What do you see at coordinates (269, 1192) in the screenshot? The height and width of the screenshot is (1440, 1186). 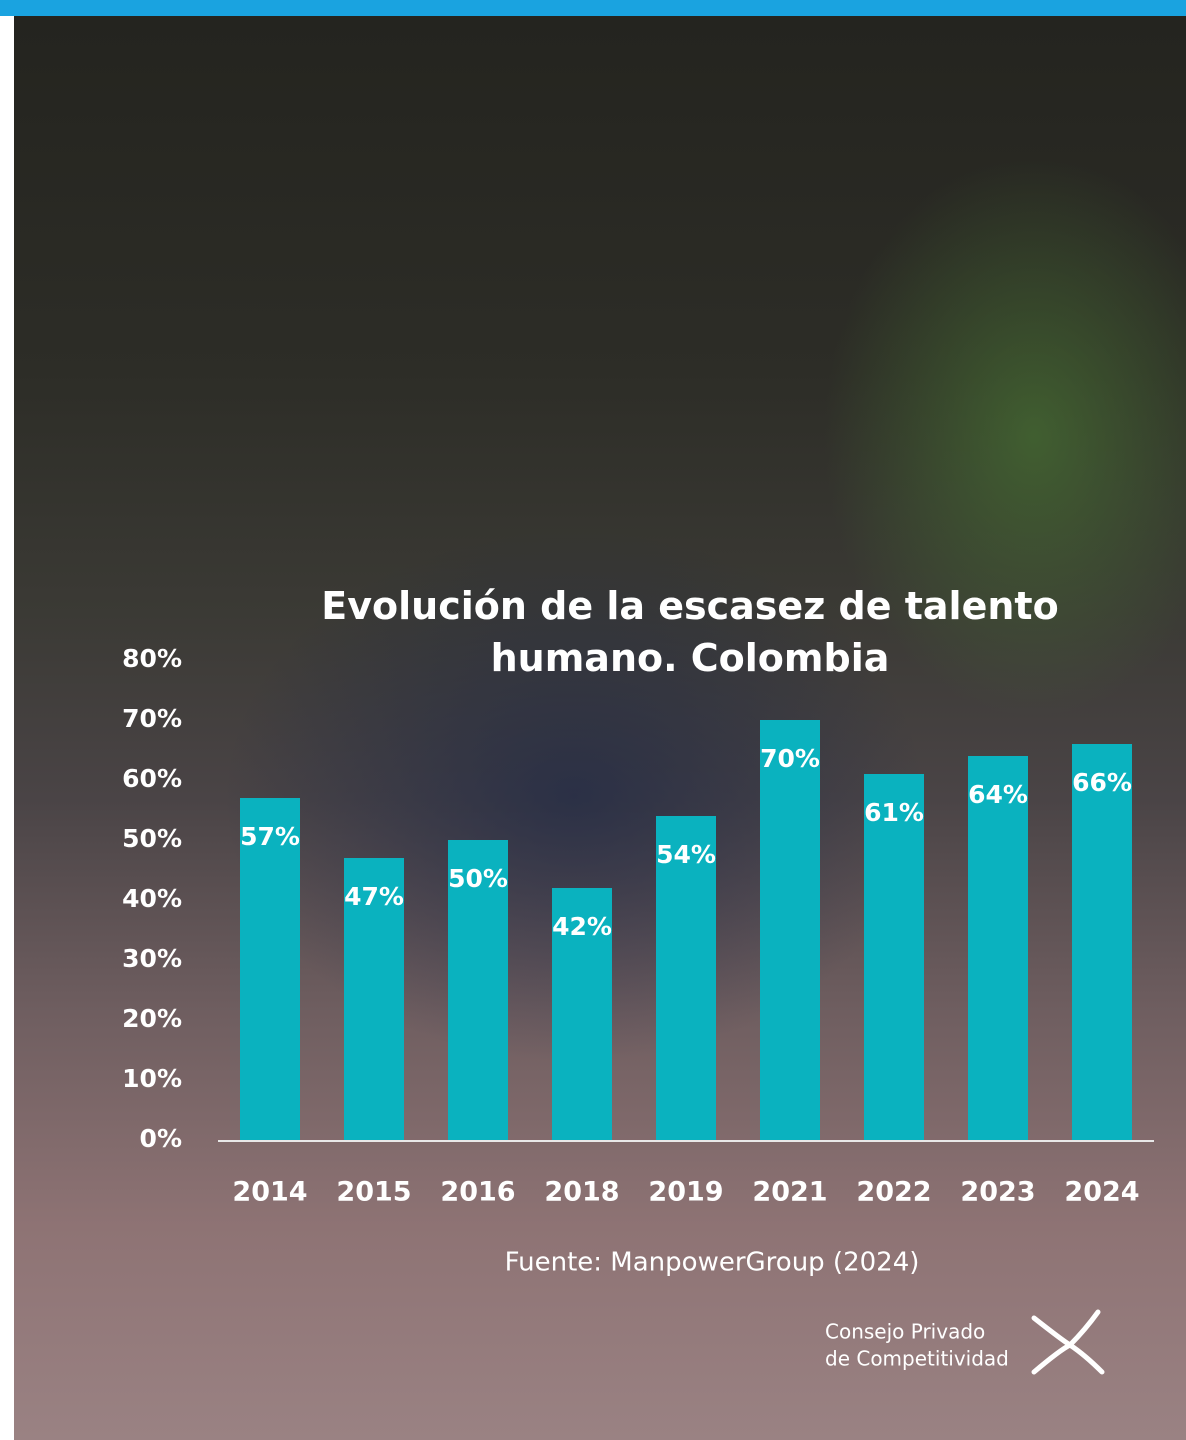 I see `x-tick-label: 2014` at bounding box center [269, 1192].